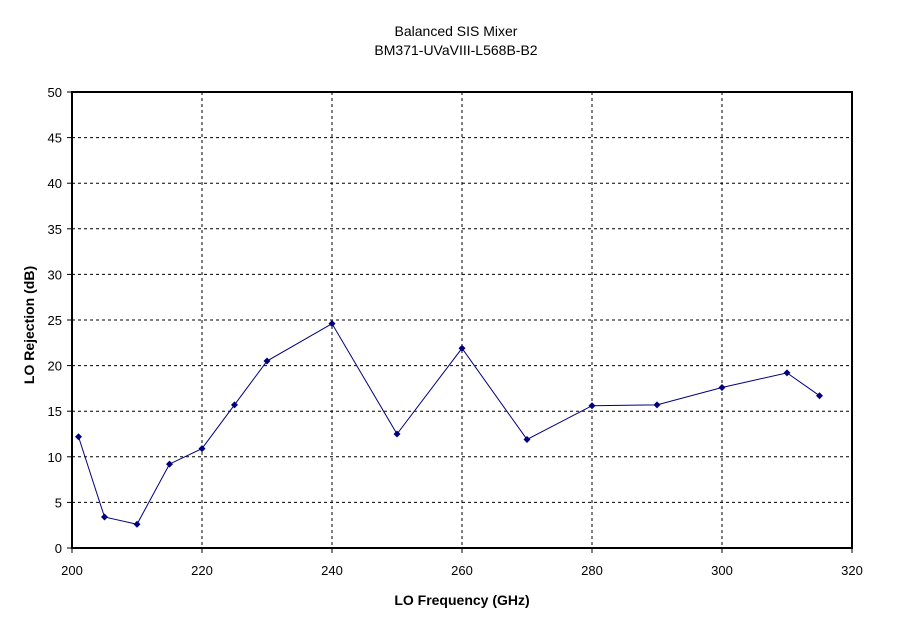 This screenshot has width=911, height=623. I want to click on y-tick-label: 10, so click(55, 457).